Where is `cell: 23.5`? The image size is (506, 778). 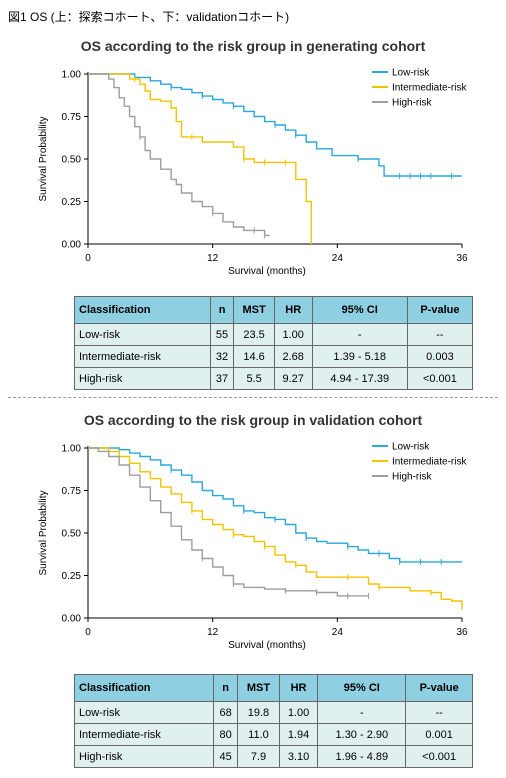 cell: 23.5 is located at coordinates (254, 334).